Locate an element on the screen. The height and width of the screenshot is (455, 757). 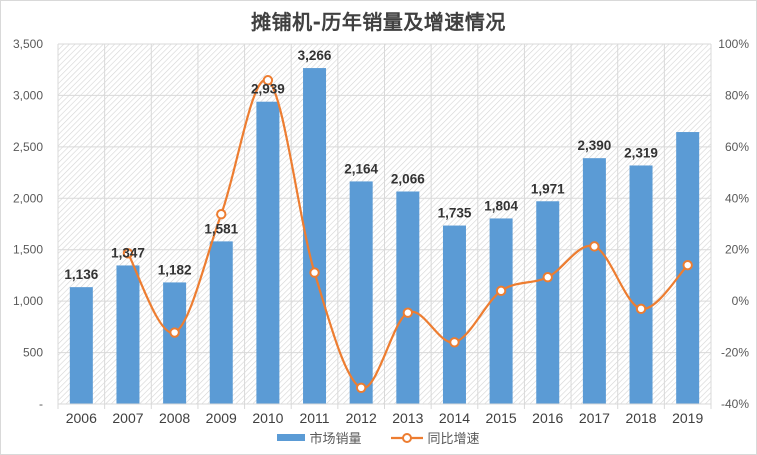
left-axis-tick: 500 is located at coordinates (33, 353).